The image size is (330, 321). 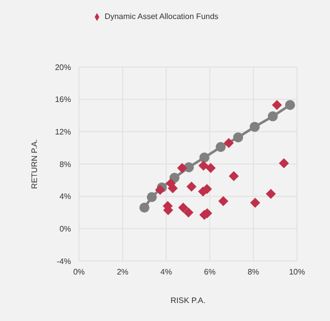 I want to click on x-tick-label: 6%, so click(x=210, y=272).